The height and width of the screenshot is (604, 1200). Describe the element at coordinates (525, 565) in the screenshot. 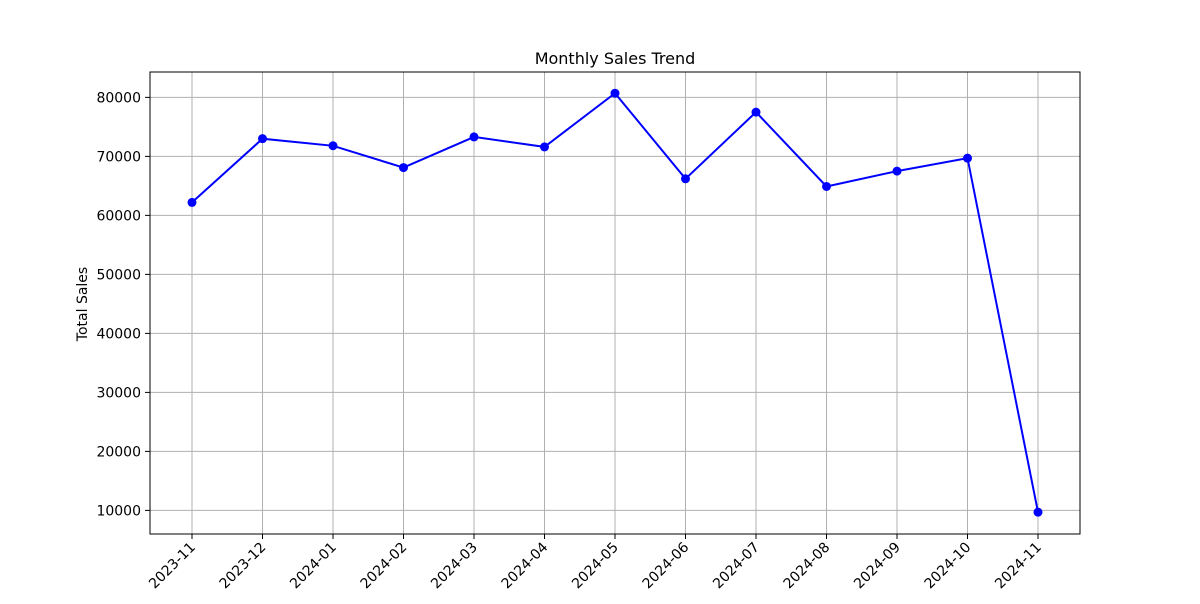

I see `x-tick-label: 2024-04` at that location.